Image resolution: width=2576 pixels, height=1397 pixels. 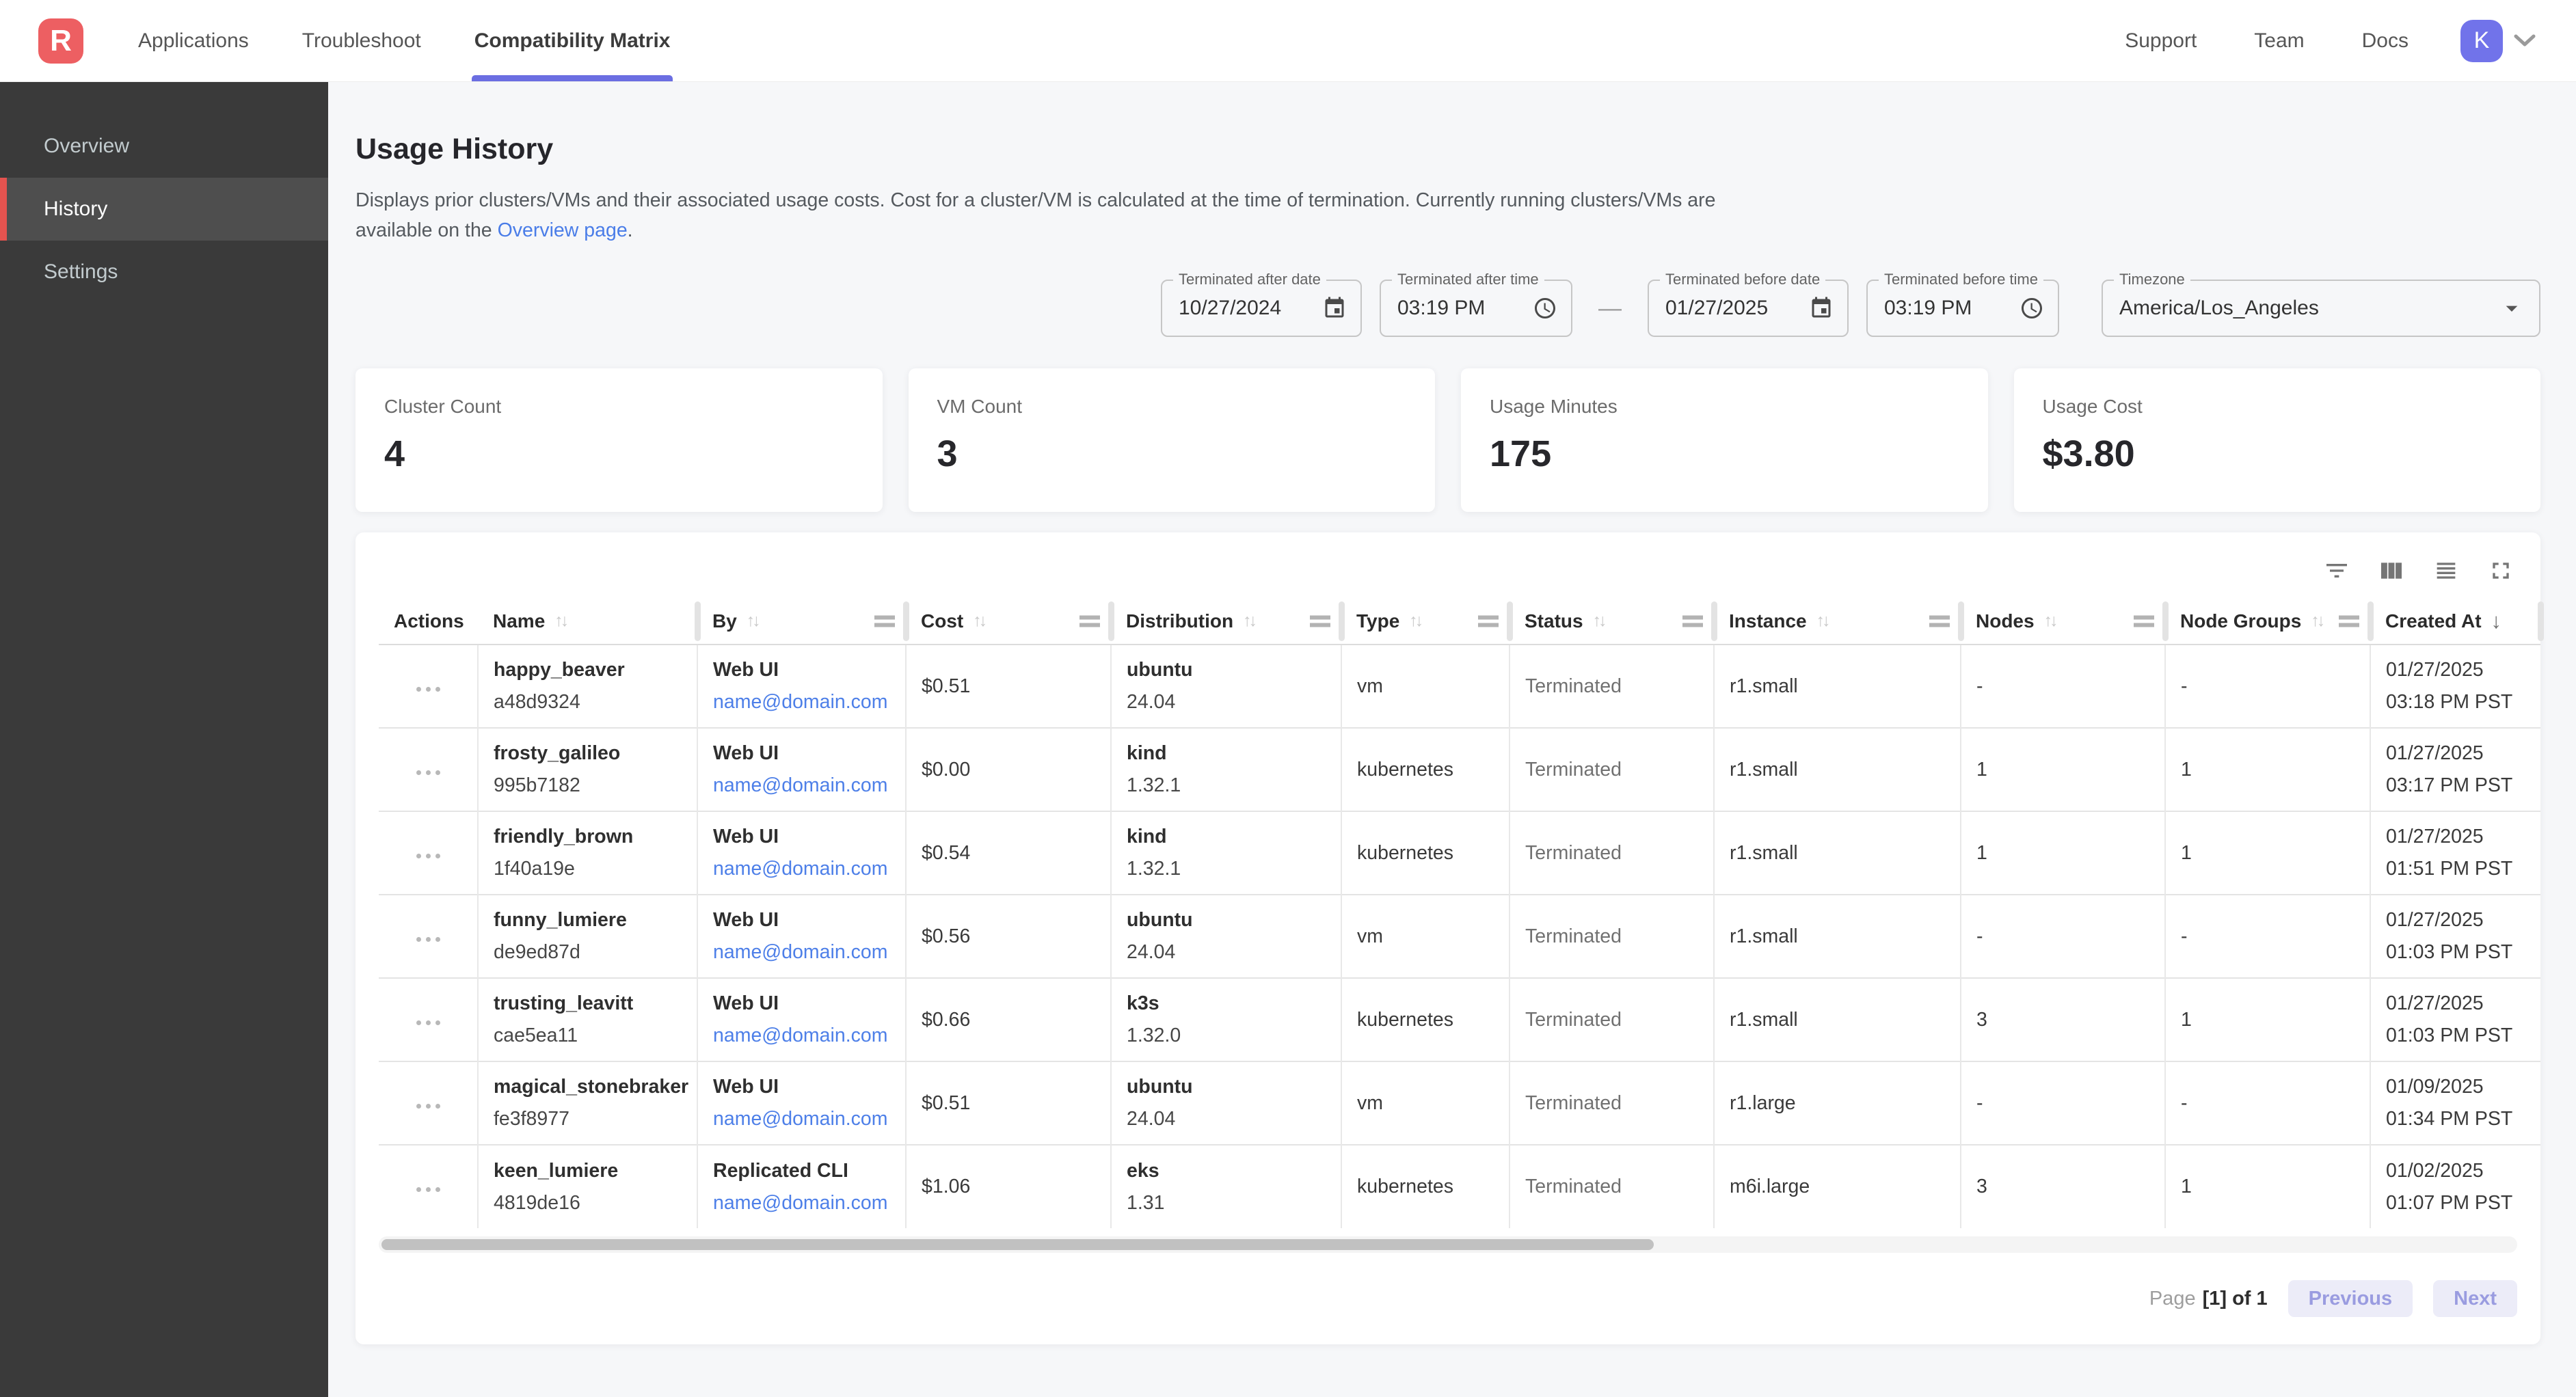 I want to click on columns-icon, so click(x=2391, y=570).